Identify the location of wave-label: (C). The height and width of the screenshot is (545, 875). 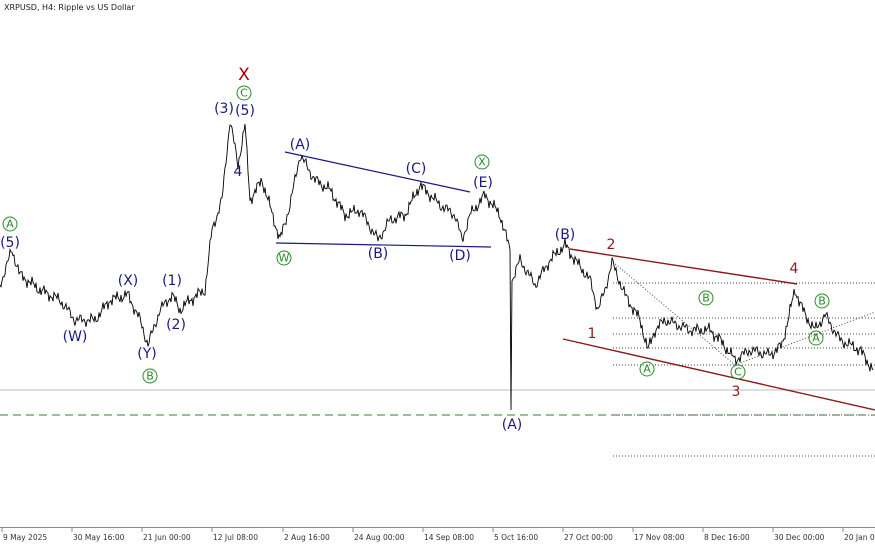
(416, 169).